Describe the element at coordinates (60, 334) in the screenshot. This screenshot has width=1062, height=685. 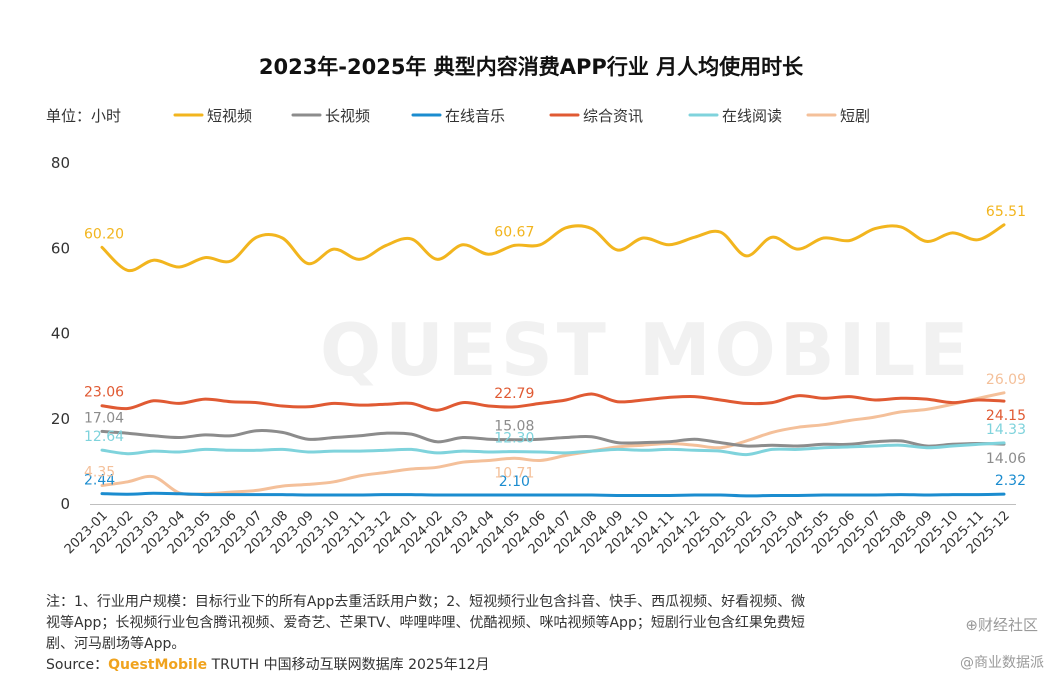
I see `y-tick-label: 40` at that location.